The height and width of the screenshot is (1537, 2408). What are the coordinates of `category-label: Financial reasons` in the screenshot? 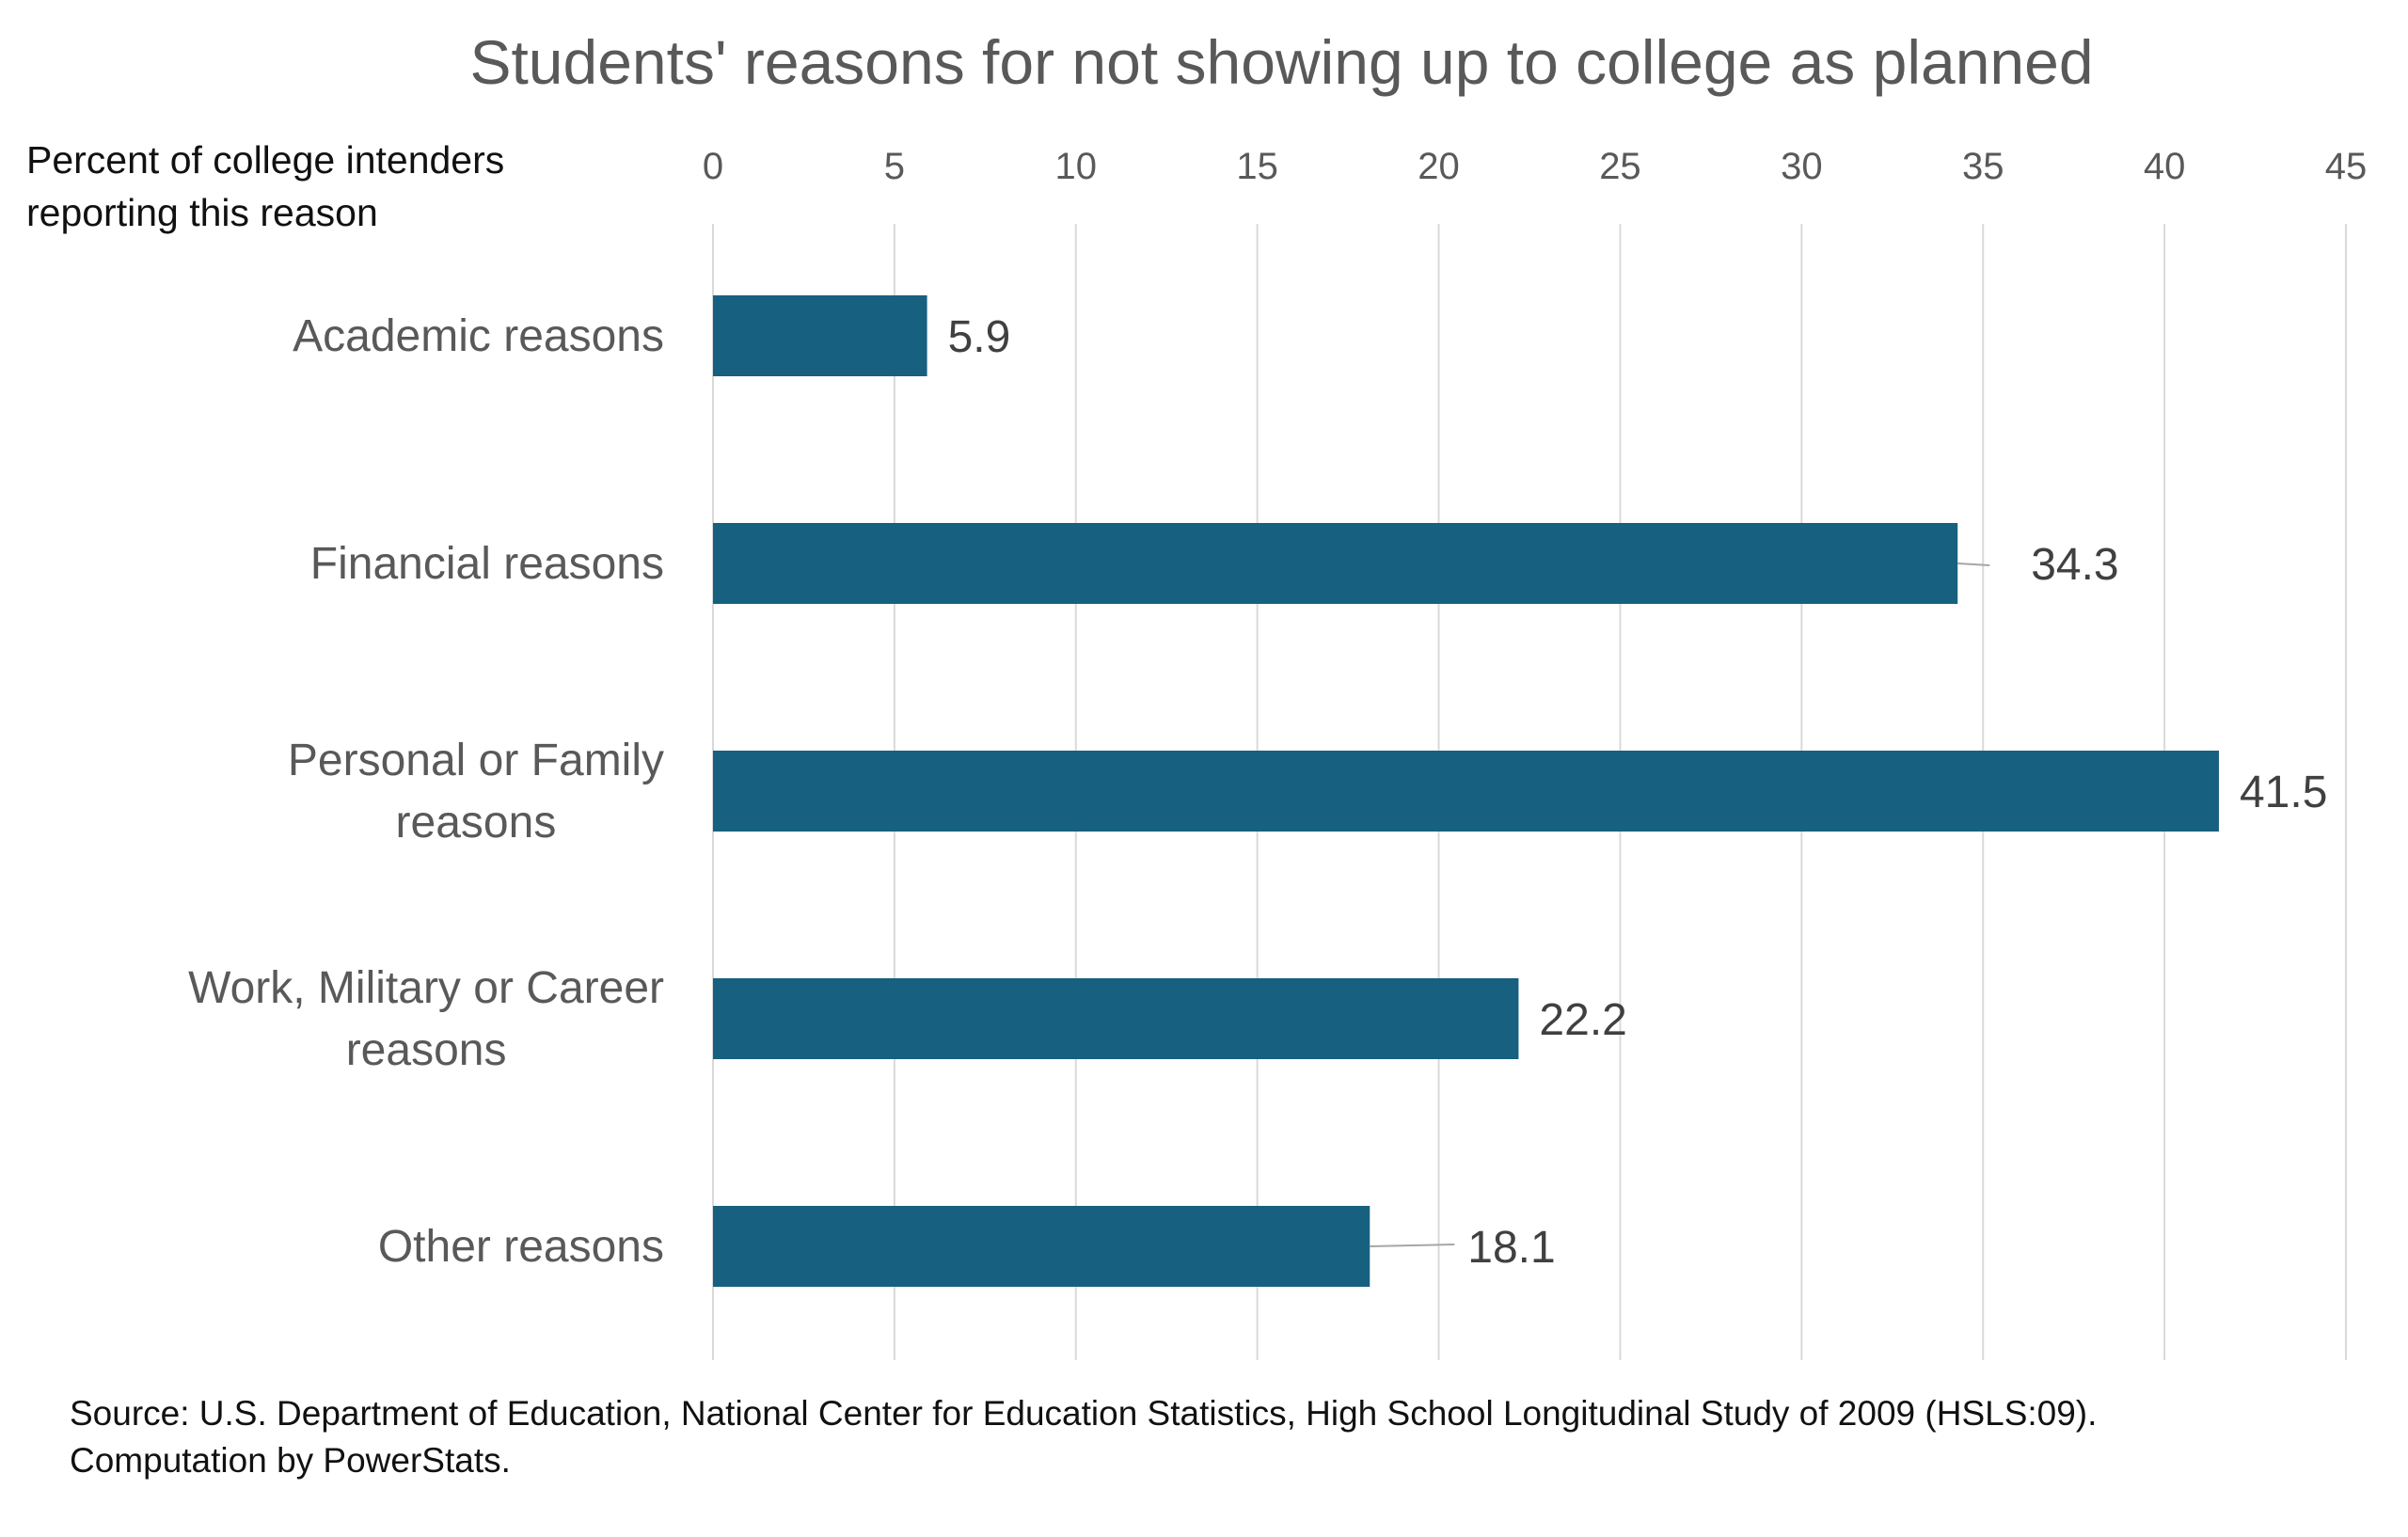 It's located at (487, 564).